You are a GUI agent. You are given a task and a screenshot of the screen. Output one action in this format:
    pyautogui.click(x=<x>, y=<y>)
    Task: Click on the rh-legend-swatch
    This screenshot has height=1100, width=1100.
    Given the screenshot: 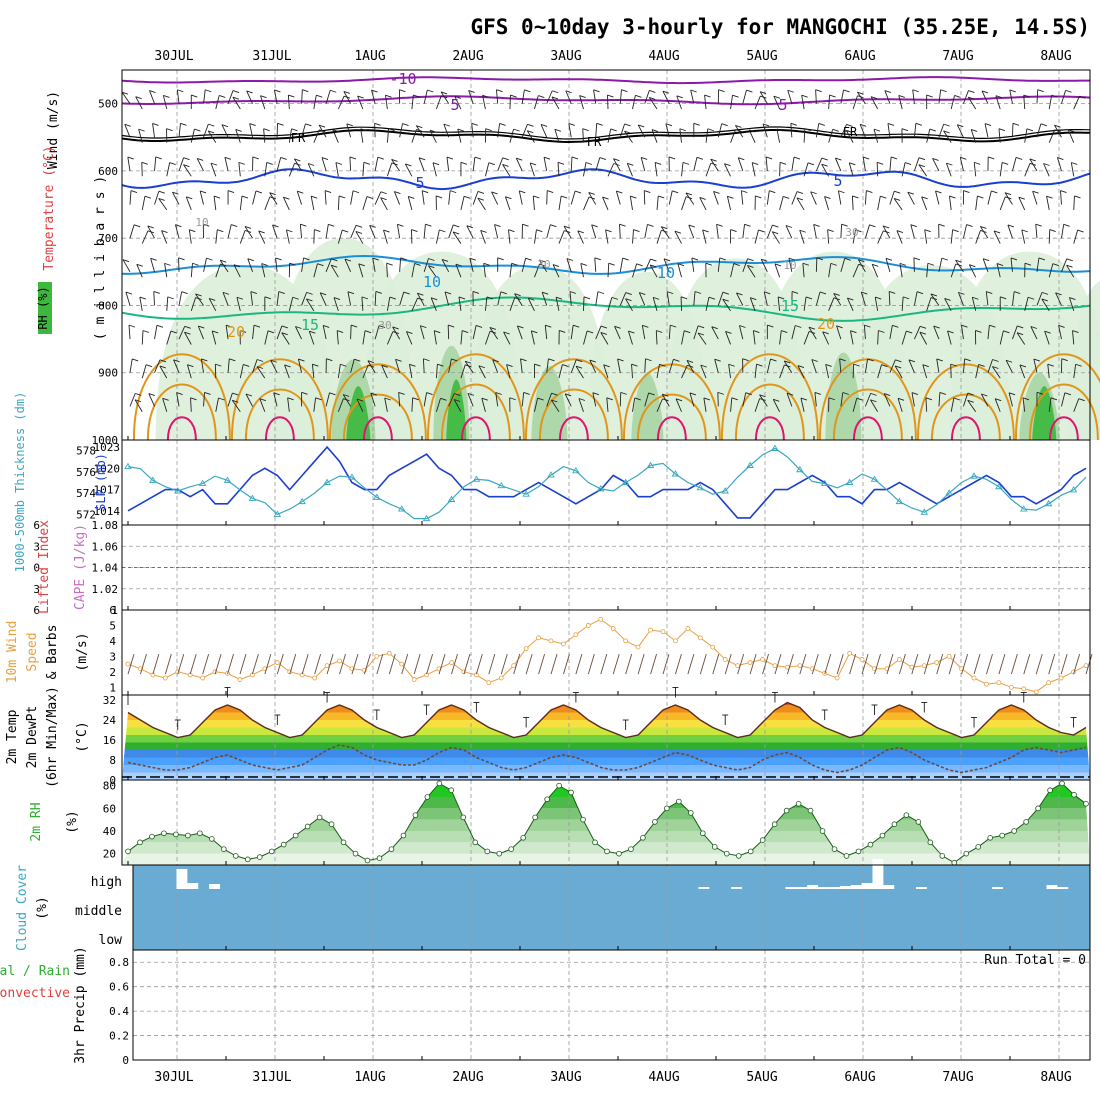 What is the action you would take?
    pyautogui.click(x=45, y=308)
    